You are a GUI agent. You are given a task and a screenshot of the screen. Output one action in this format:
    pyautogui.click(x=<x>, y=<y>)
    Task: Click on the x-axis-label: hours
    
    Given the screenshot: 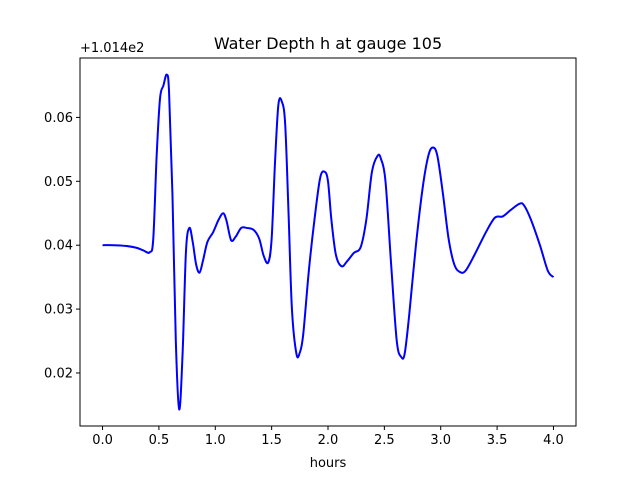 What is the action you would take?
    pyautogui.click(x=328, y=463)
    